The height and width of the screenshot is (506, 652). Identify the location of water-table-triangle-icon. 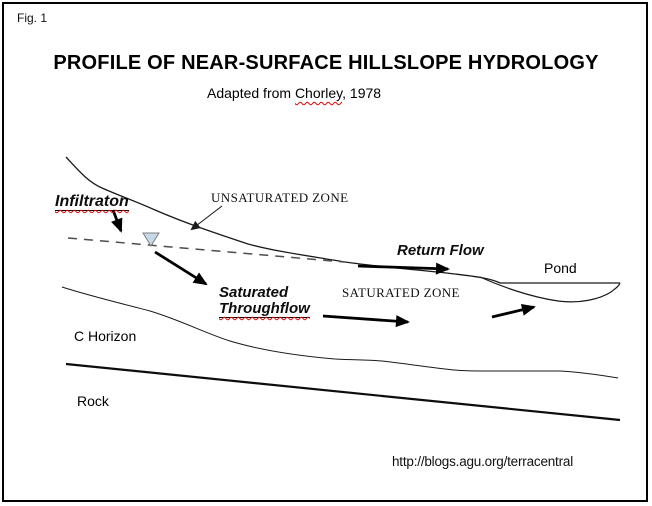
(151, 239).